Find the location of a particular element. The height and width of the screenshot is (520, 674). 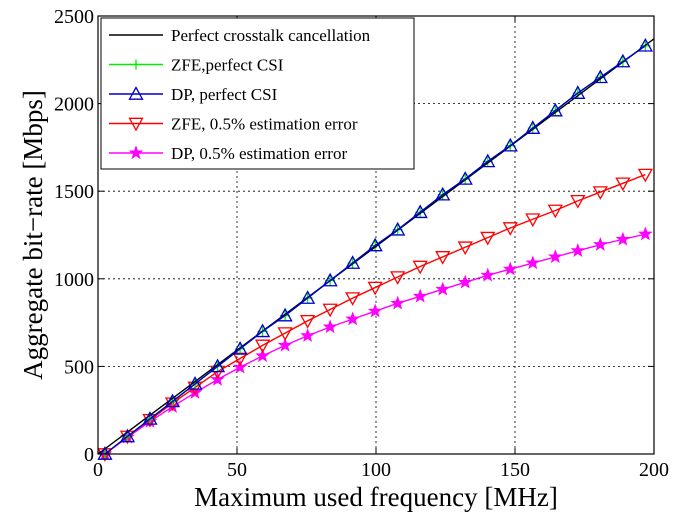

legend-label: ZFE, 0.5% estimation error is located at coordinates (264, 124).